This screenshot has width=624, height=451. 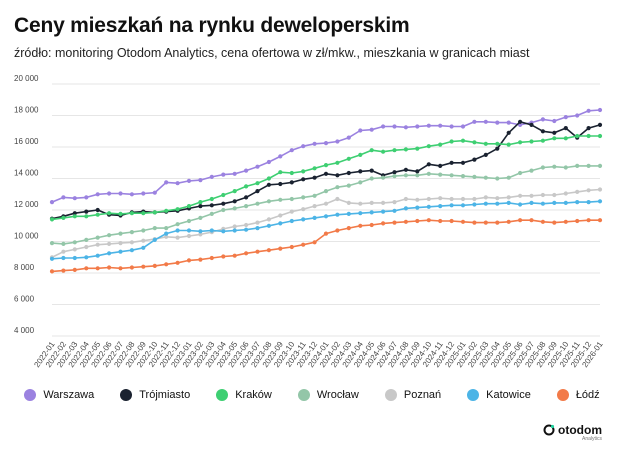 What do you see at coordinates (212, 25) in the screenshot?
I see `chart-title: Ceny mieszkań na rynku deweloperskim` at bounding box center [212, 25].